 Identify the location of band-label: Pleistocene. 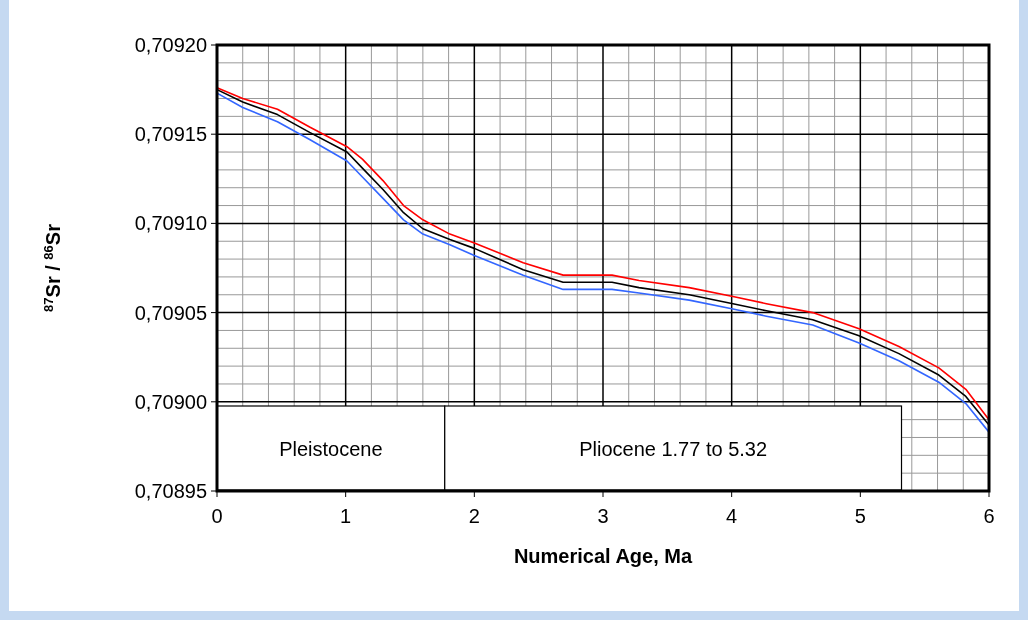
(331, 448).